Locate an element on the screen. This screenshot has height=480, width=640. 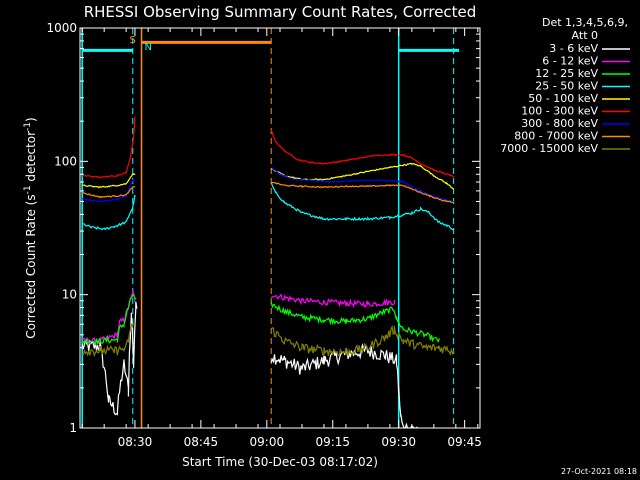
legend-header-line1: Det 1,3,4,5,6,9, is located at coordinates (585, 22).